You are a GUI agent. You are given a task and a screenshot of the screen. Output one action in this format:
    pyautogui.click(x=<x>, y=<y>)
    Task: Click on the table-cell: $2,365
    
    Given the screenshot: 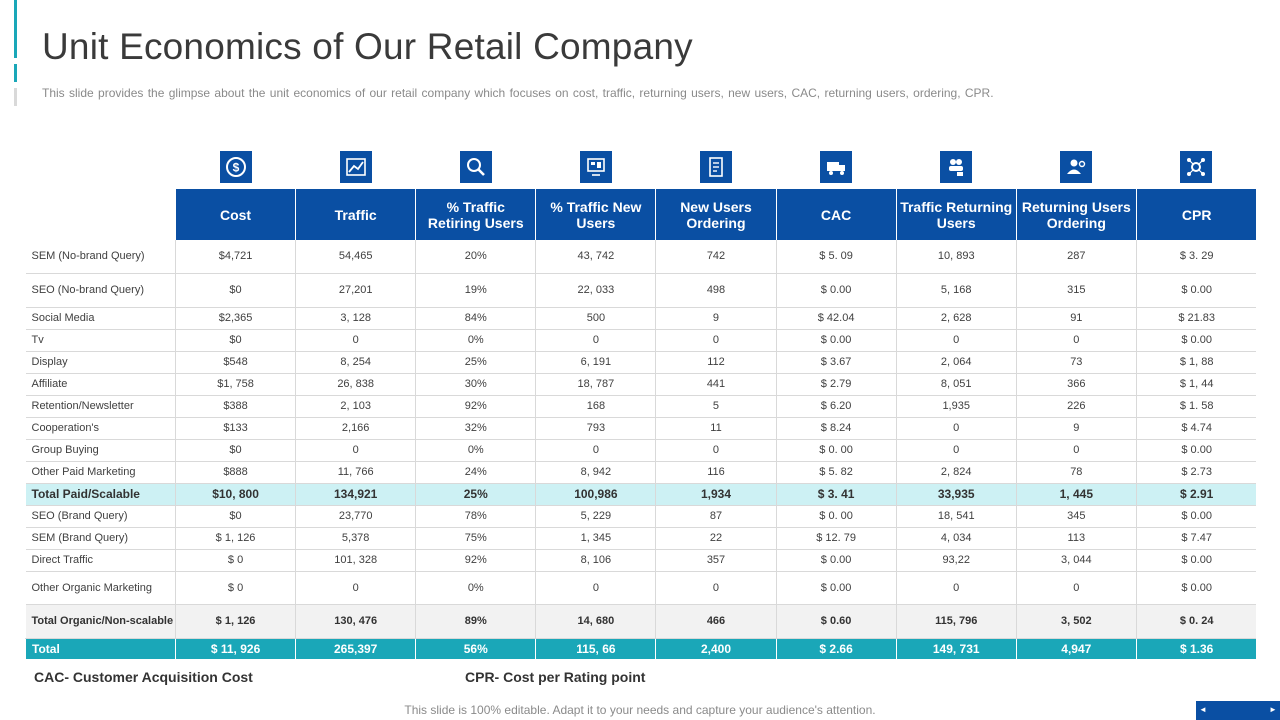 What is the action you would take?
    pyautogui.click(x=235, y=318)
    